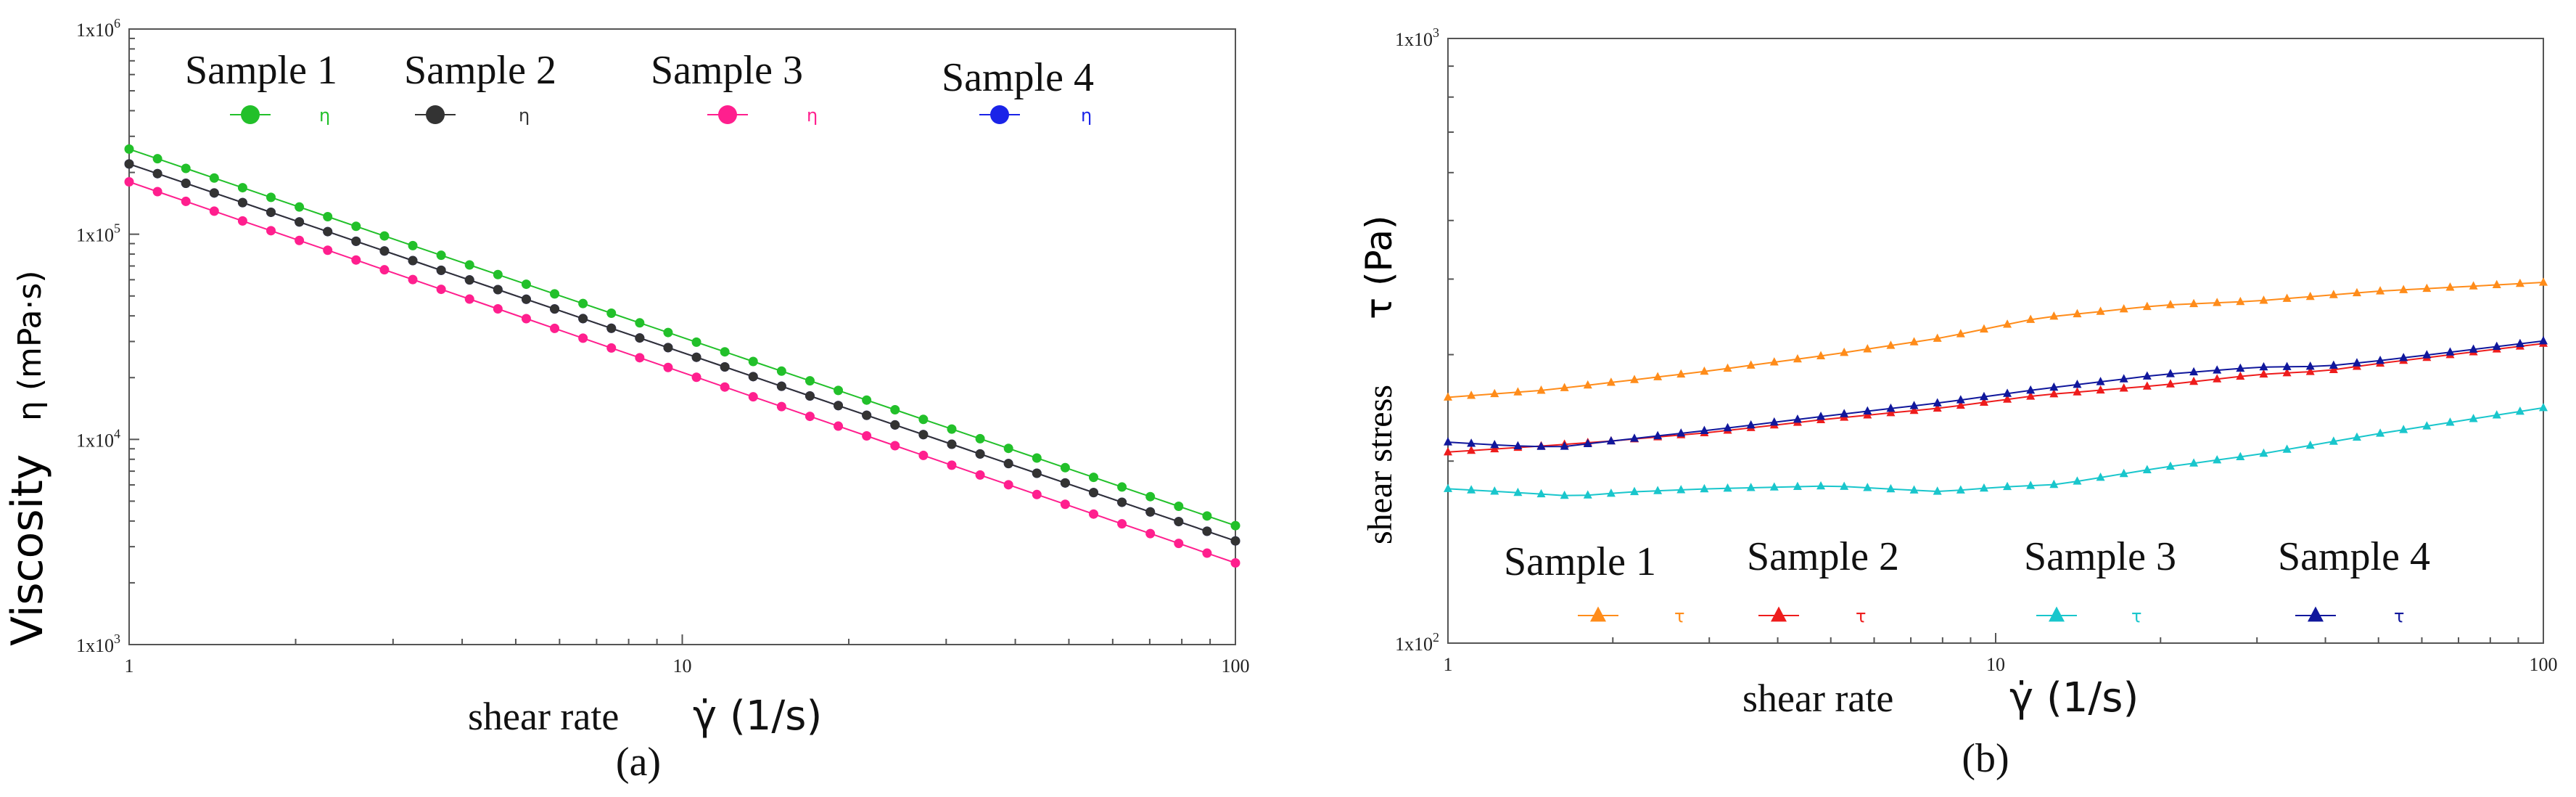 This screenshot has width=2576, height=797. What do you see at coordinates (1940, 698) in the screenshot?
I see `panel-b-x-axis-title: shear rate γ̇ (1/s)` at bounding box center [1940, 698].